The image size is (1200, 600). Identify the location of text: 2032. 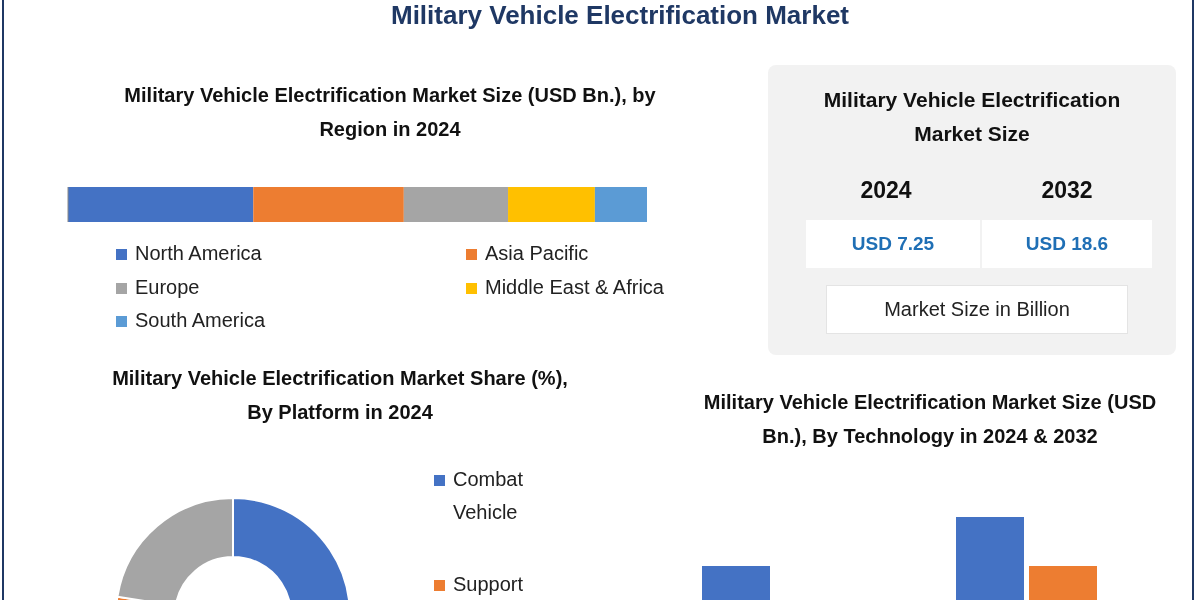
(1067, 190).